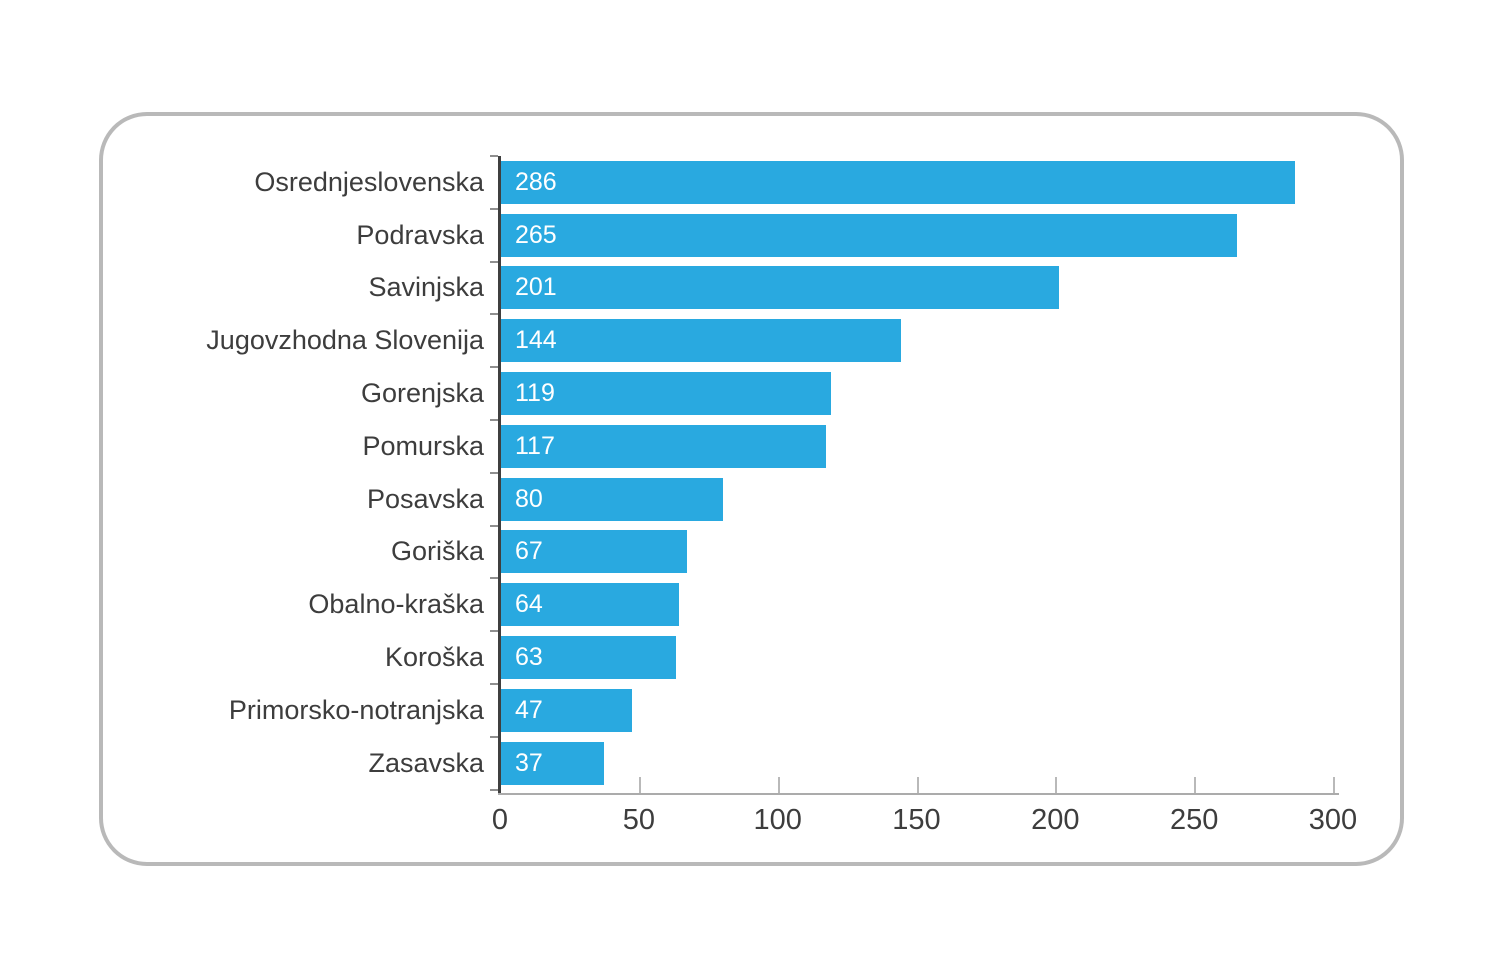 This screenshot has width=1500, height=965. Describe the element at coordinates (916, 820) in the screenshot. I see `x-axis-tick-label: 150` at that location.